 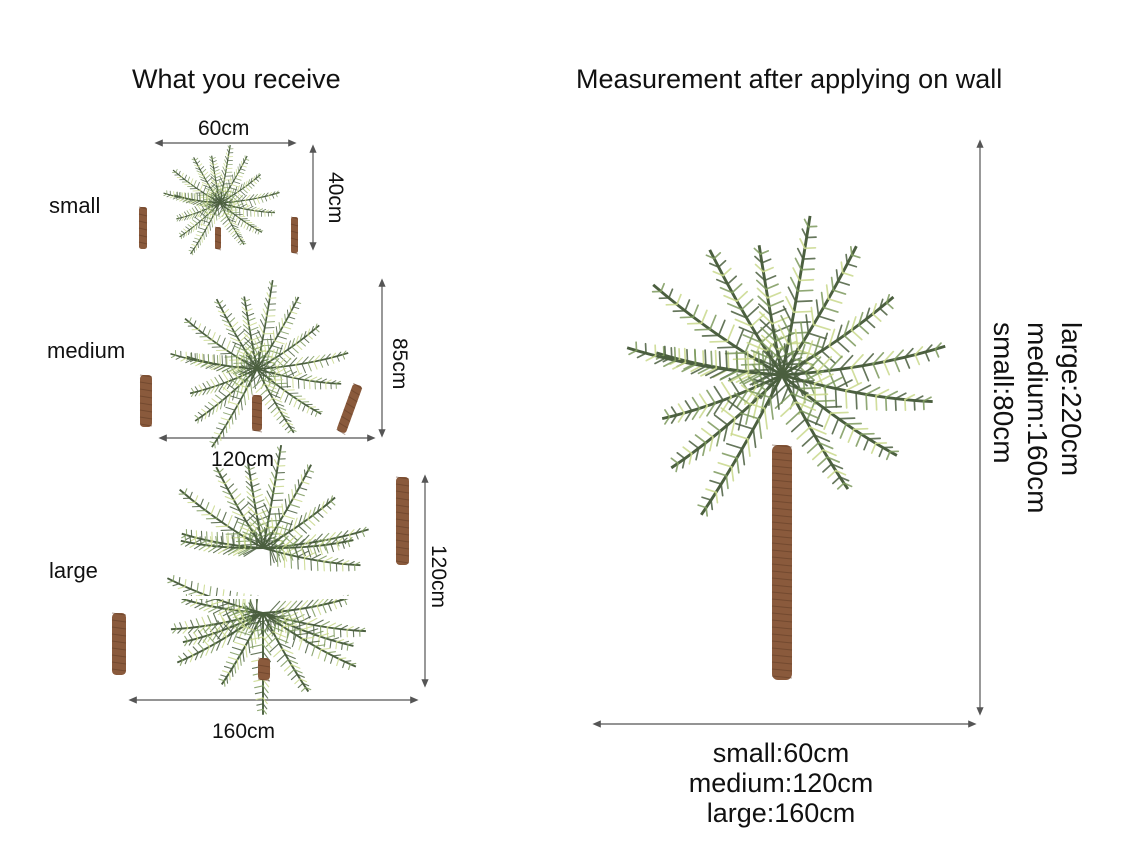 I want to click on large-width-label: 160cm, so click(x=244, y=731).